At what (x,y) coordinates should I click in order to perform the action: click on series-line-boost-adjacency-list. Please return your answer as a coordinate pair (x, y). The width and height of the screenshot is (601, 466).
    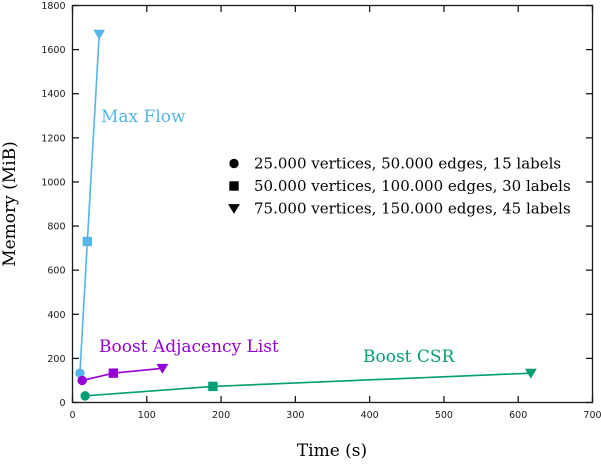
    Looking at the image, I should click on (122, 374).